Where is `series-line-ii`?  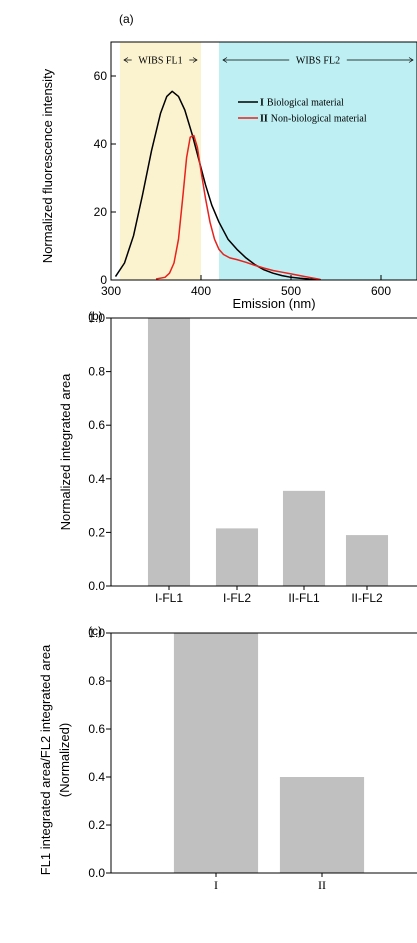
series-line-ii is located at coordinates (238, 207).